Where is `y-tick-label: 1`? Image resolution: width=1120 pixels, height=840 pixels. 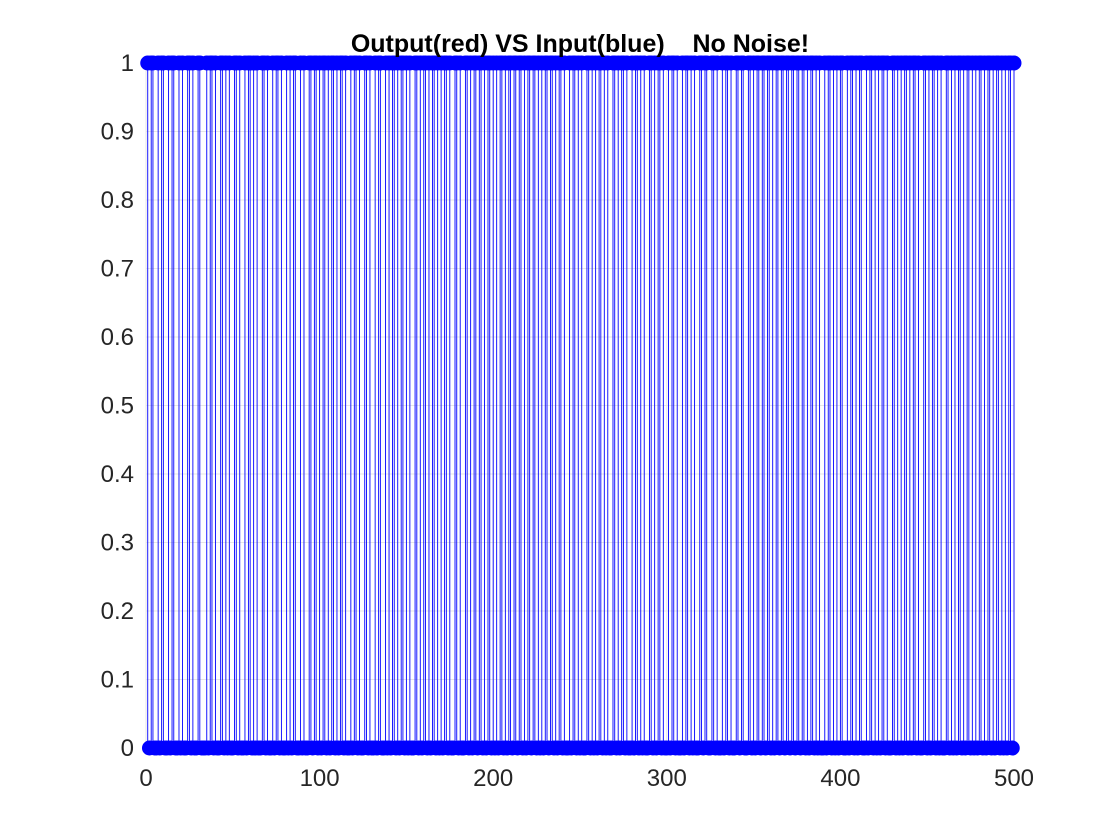
y-tick-label: 1 is located at coordinates (127, 63).